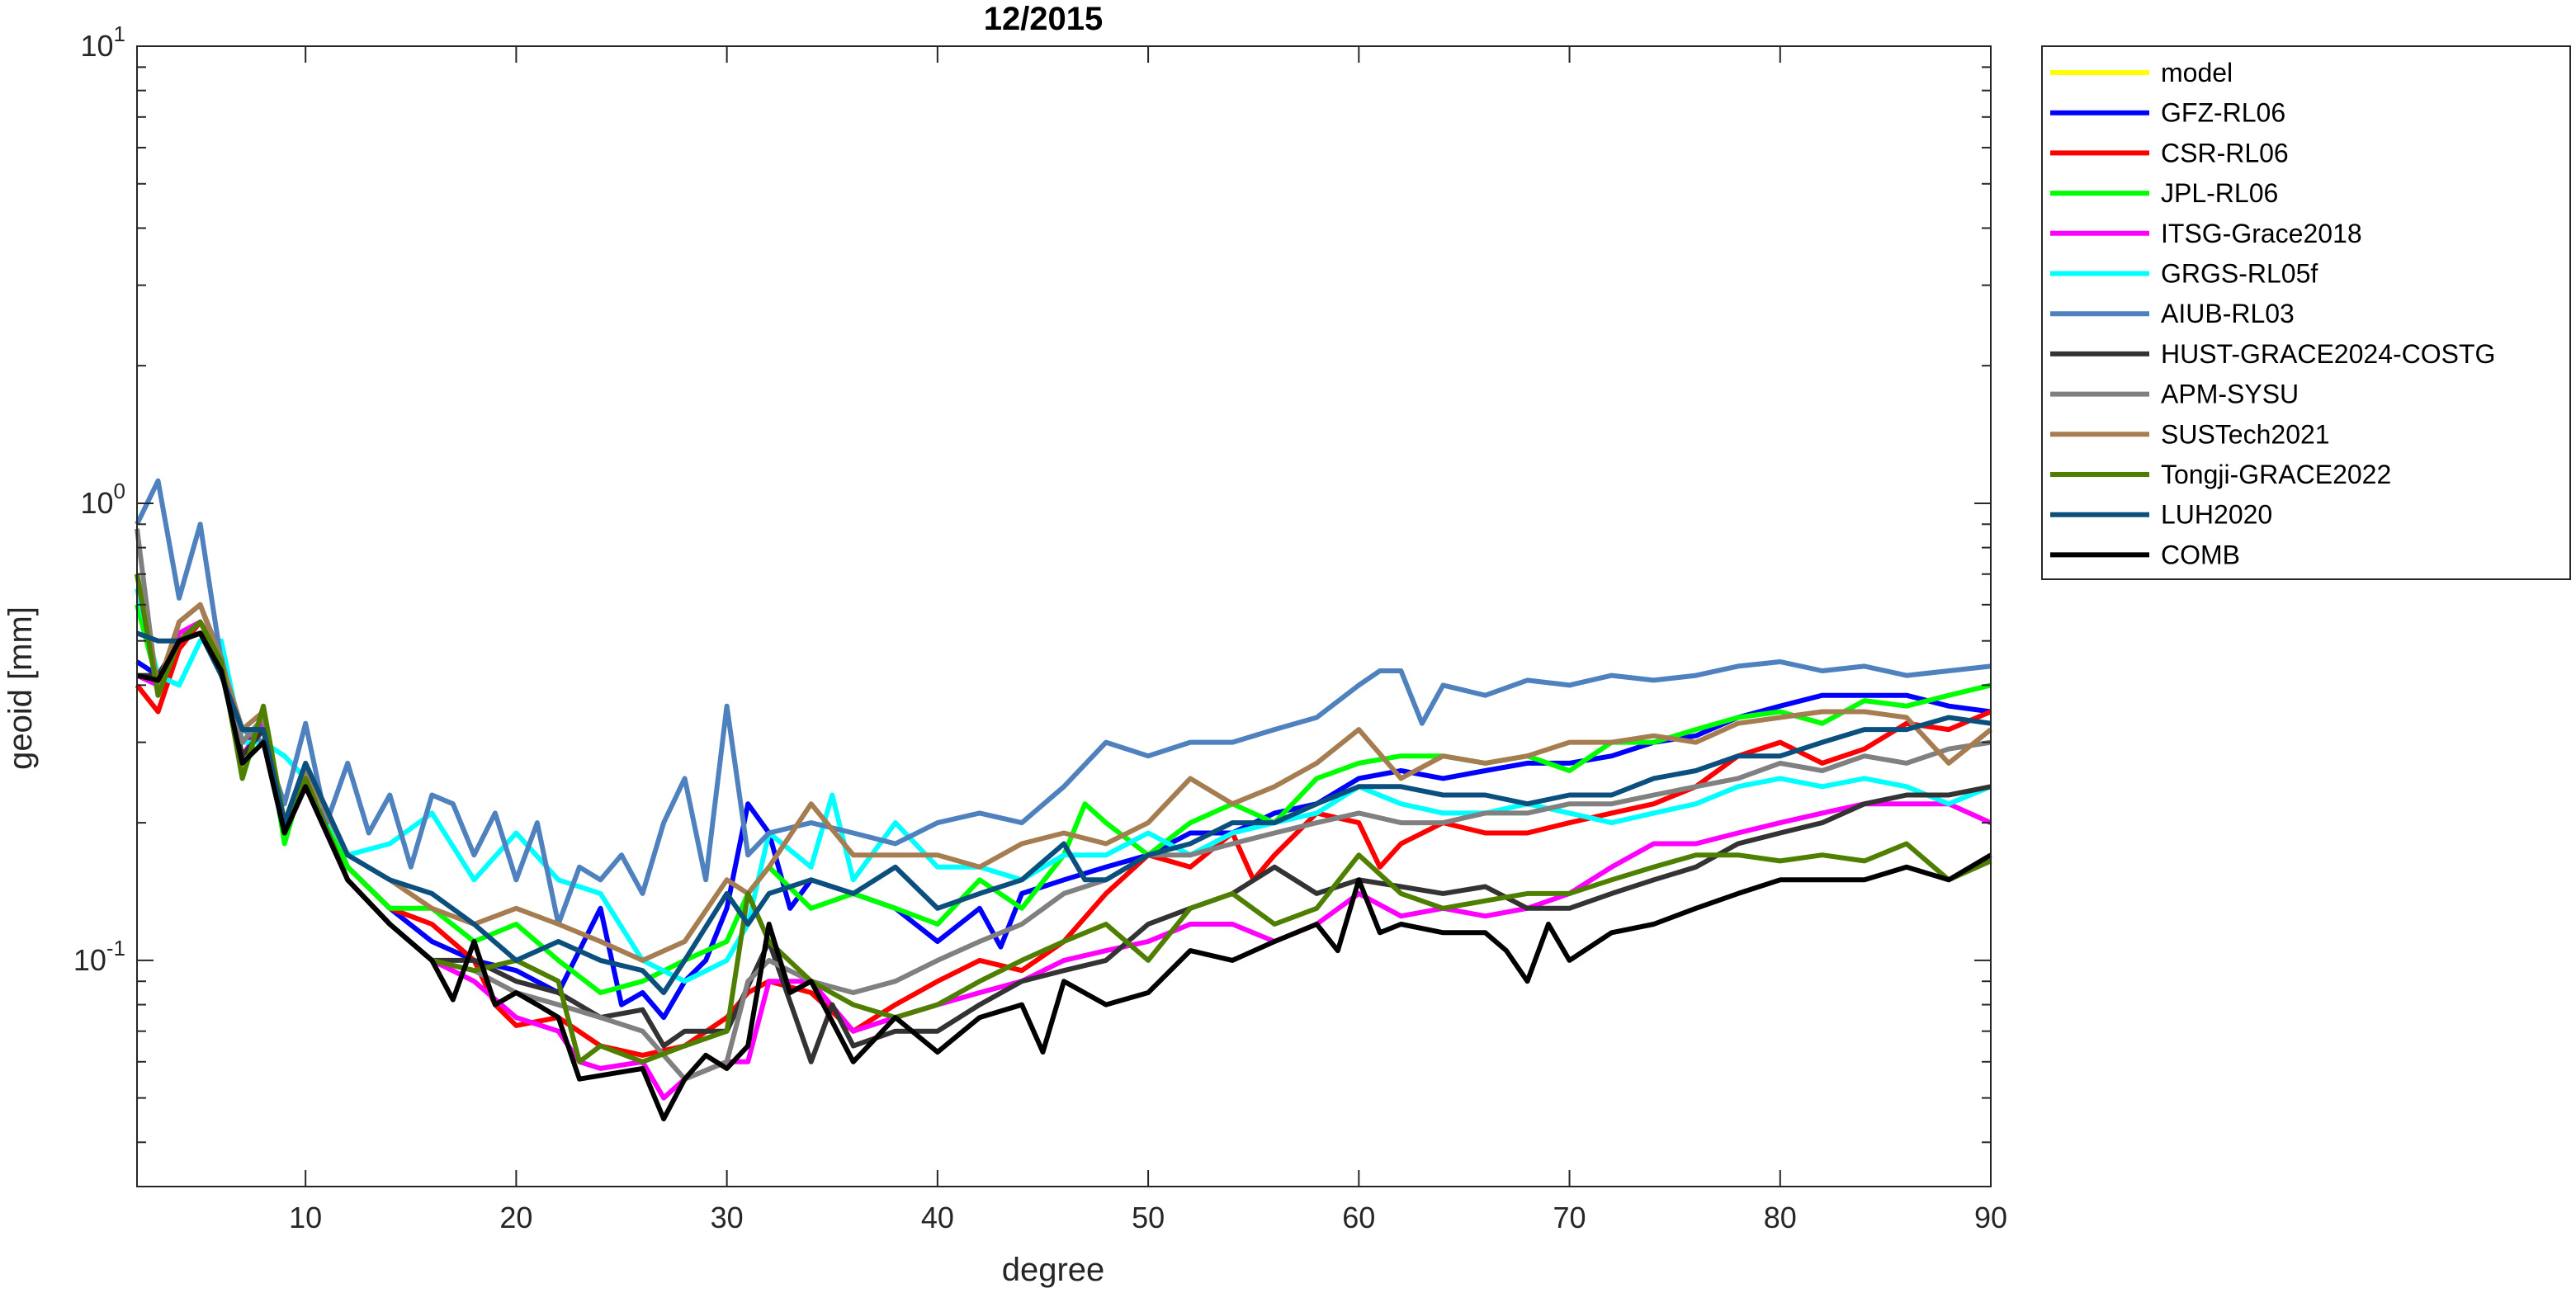  Describe the element at coordinates (727, 1217) in the screenshot. I see `x-tick-label: 30` at that location.